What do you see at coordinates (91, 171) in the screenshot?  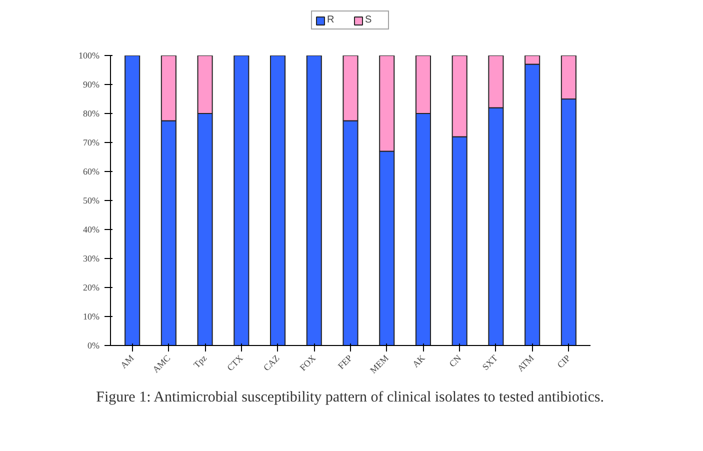 I see `y-tick-label: 60%` at bounding box center [91, 171].